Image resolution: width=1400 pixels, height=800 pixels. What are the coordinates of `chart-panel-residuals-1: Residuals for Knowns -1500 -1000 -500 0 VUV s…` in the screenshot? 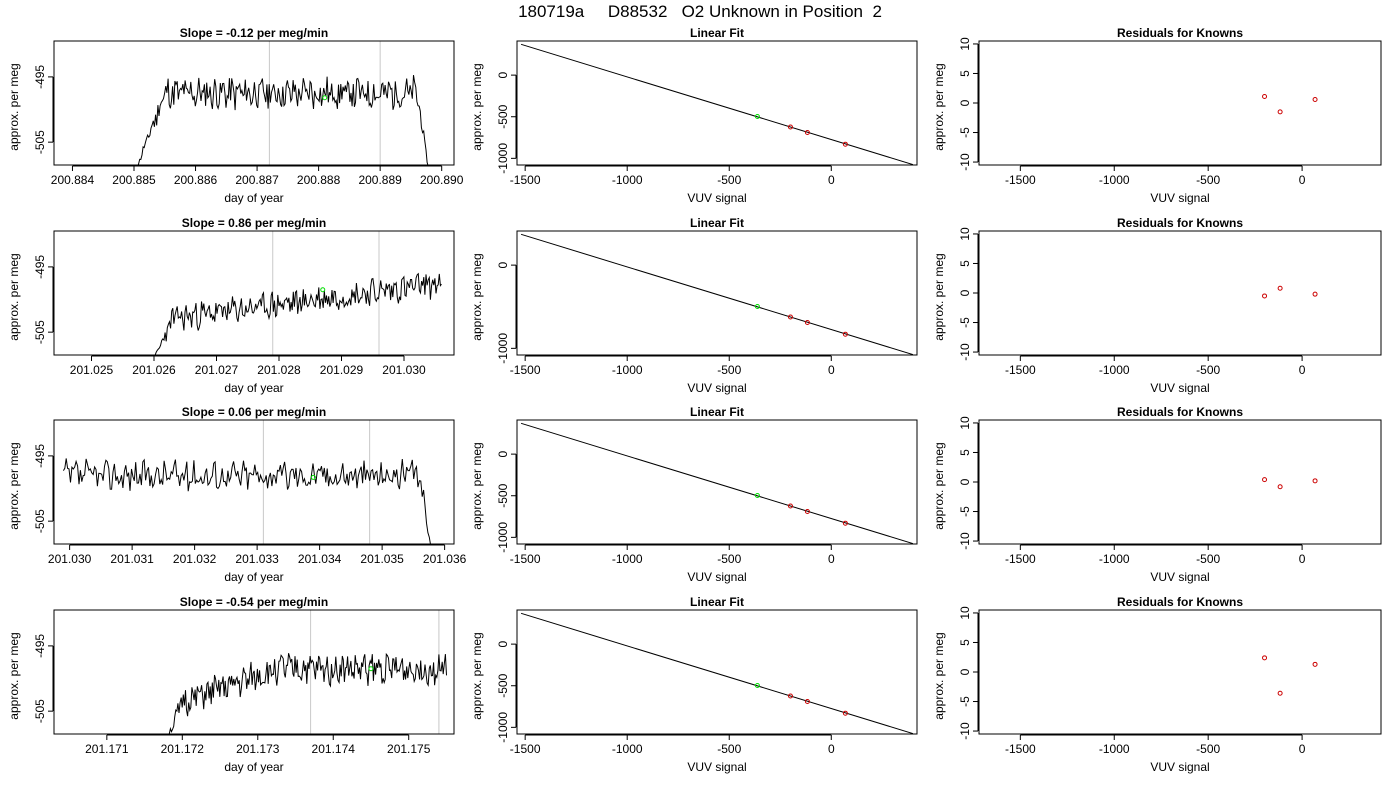 It's located at (1157, 115).